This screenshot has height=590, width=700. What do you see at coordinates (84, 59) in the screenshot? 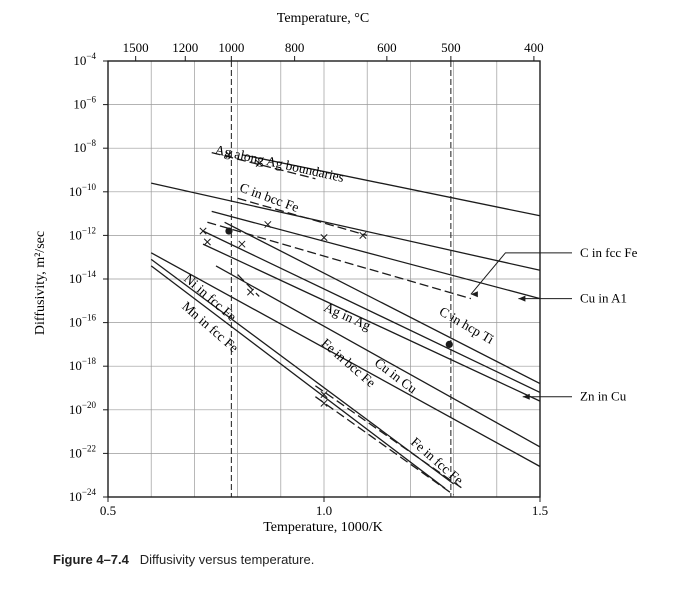
I see `y-tick-label: 10⁻⁴` at bounding box center [84, 59].